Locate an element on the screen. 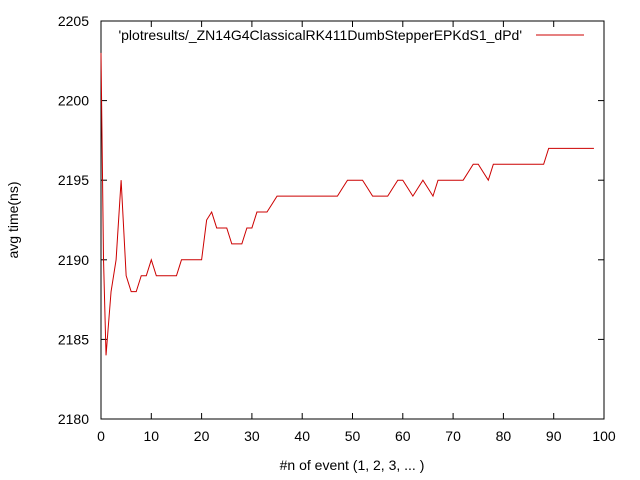 The height and width of the screenshot is (480, 640). x-tick-label: 100 is located at coordinates (604, 436).